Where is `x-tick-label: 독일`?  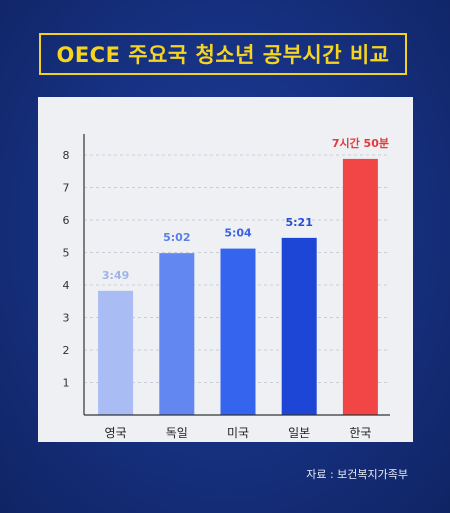 x-tick-label: 독일 is located at coordinates (177, 433).